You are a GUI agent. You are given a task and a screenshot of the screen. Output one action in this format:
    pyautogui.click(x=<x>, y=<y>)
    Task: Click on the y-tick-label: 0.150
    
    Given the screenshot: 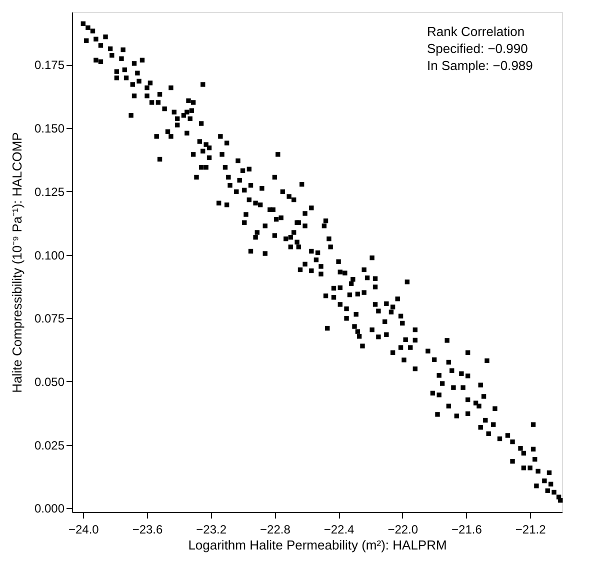 What is the action you would take?
    pyautogui.click(x=49, y=129)
    